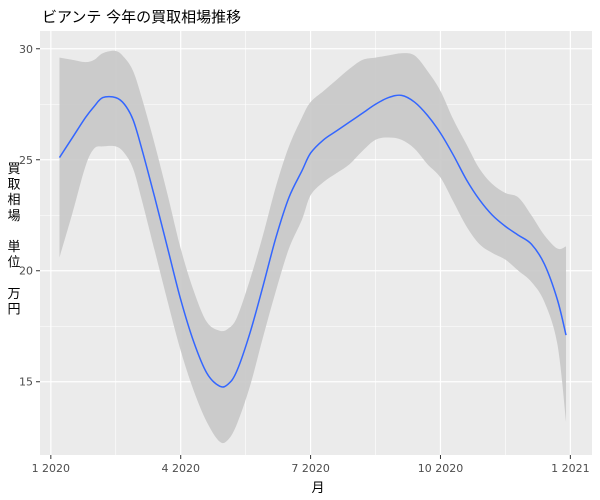 Image resolution: width=600 pixels, height=500 pixels. What do you see at coordinates (26, 382) in the screenshot?
I see `y-tick-label: 15` at bounding box center [26, 382].